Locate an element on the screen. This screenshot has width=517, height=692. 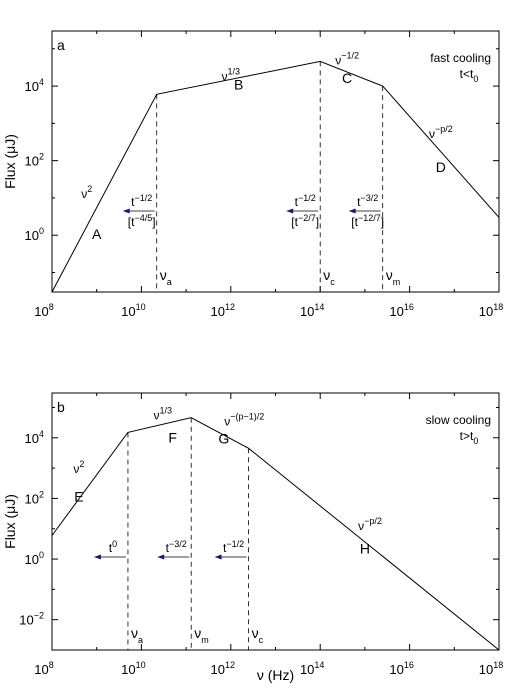
break-label-m: νm is located at coordinates (201, 635).